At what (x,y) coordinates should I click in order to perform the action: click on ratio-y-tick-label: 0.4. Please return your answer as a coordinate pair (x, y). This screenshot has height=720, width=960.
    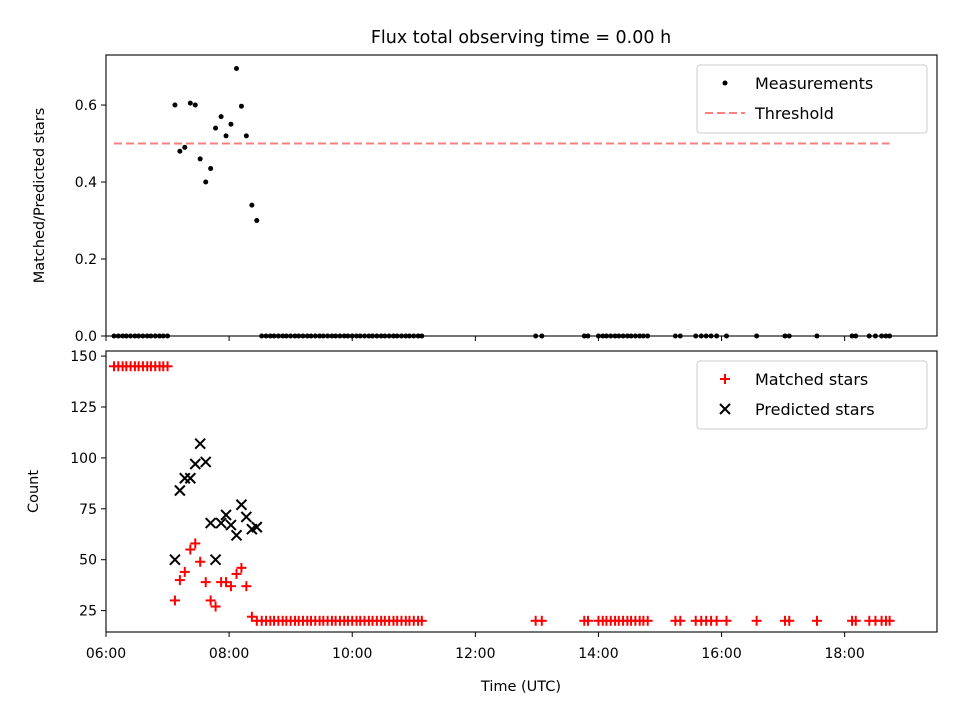
    Looking at the image, I should click on (86, 183).